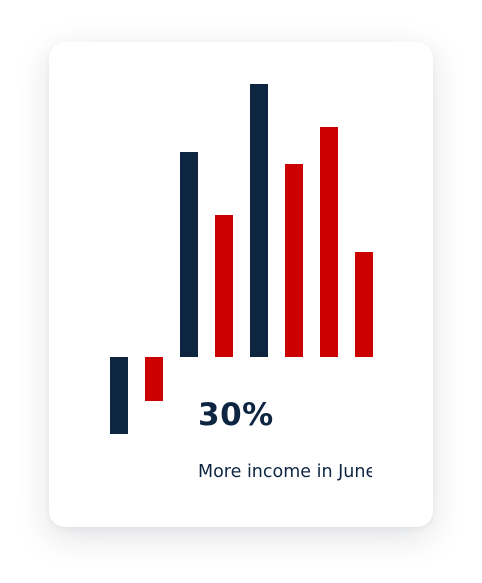 Image resolution: width=482 pixels, height=583 pixels. I want to click on stat-caption: More income in June, so click(285, 472).